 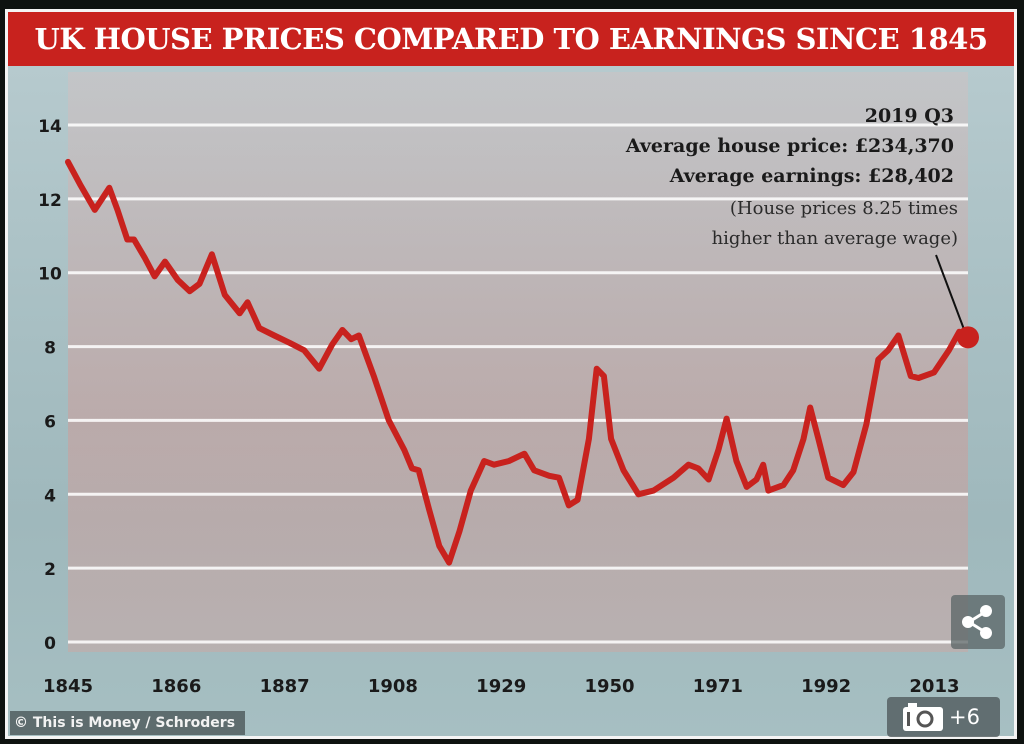 What do you see at coordinates (285, 686) in the screenshot?
I see `x-tick-label: 1887` at bounding box center [285, 686].